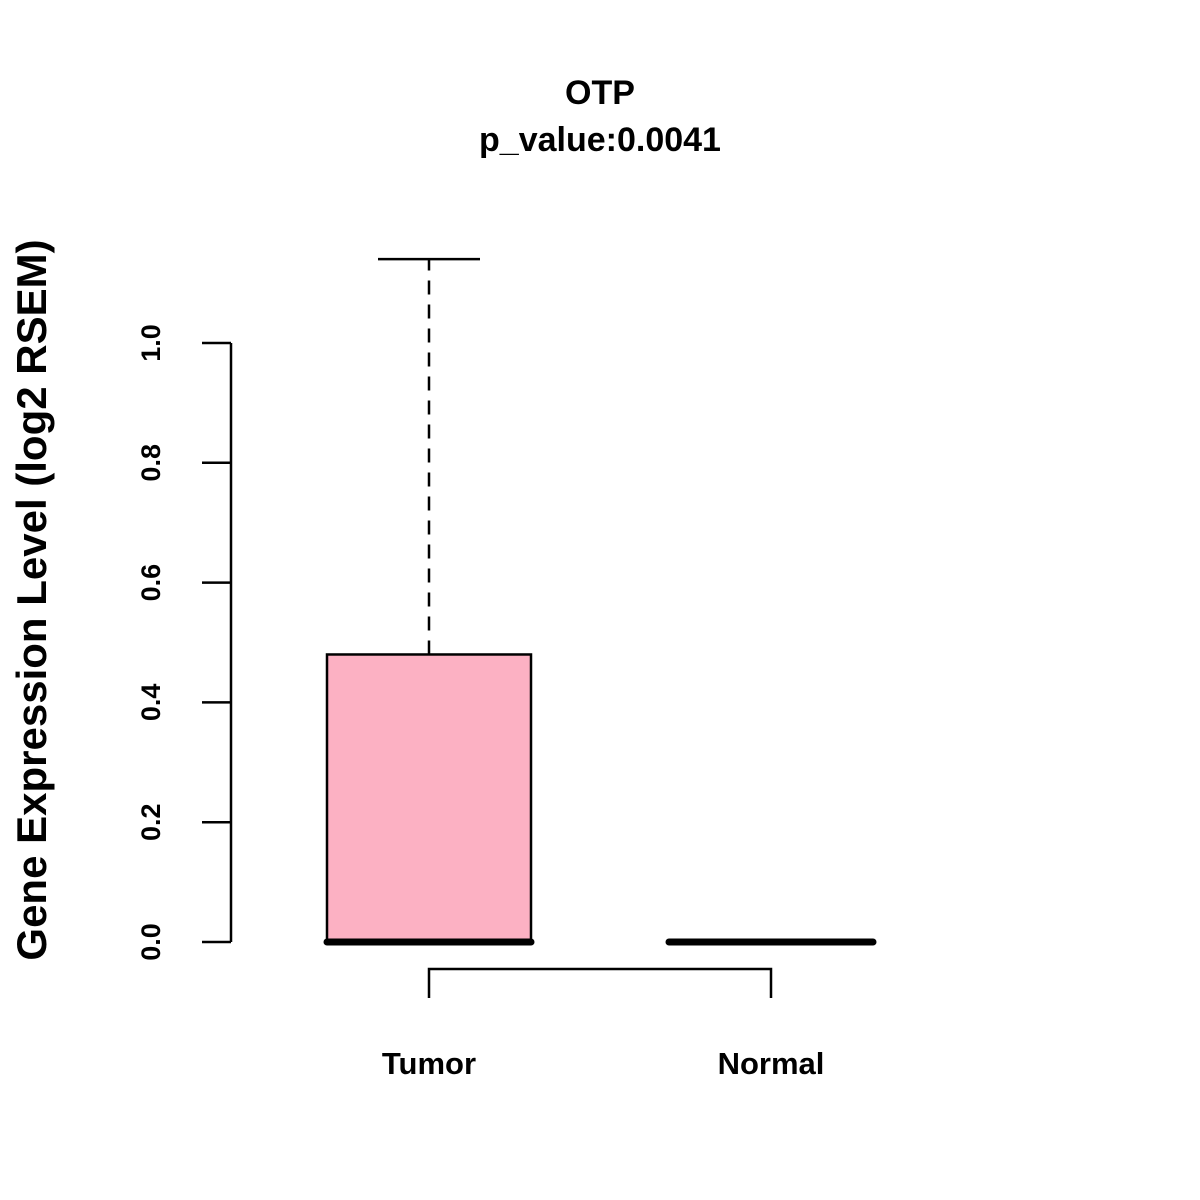 The height and width of the screenshot is (1200, 1200). What do you see at coordinates (151, 822) in the screenshot?
I see `y-tick-label: 0.2` at bounding box center [151, 822].